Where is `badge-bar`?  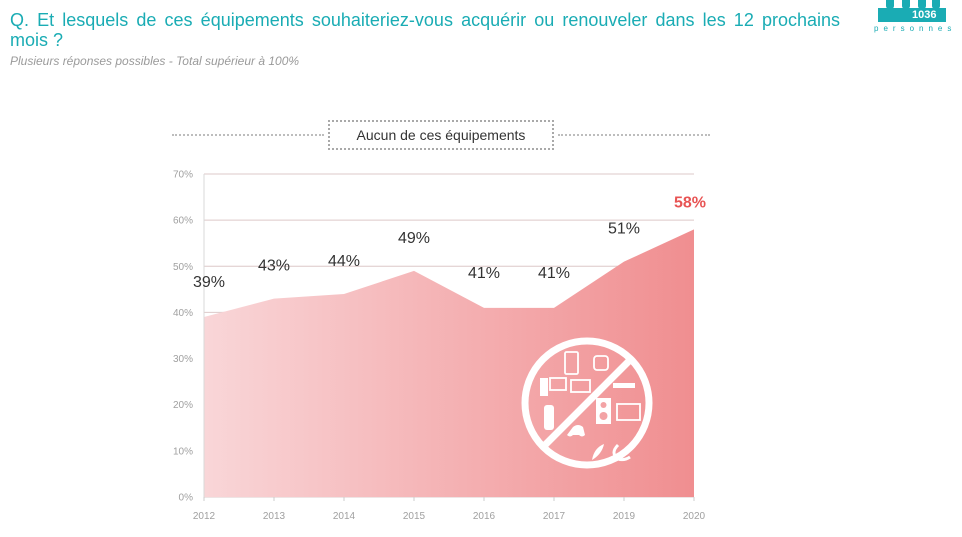 badge-bar is located at coordinates (912, 15).